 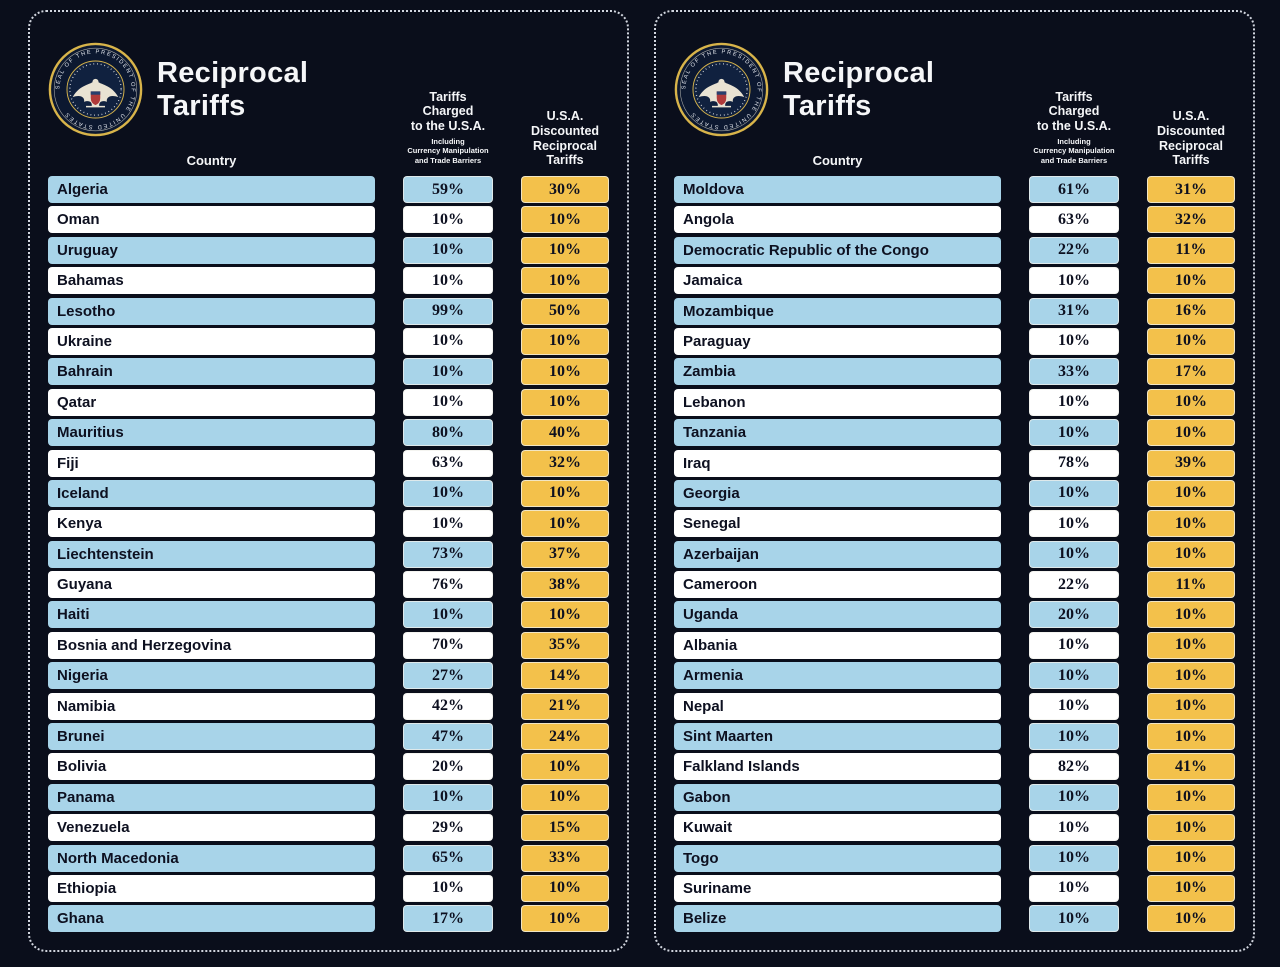 What do you see at coordinates (1191, 767) in the screenshot?
I see `discounted-tariff-cell: 41%` at bounding box center [1191, 767].